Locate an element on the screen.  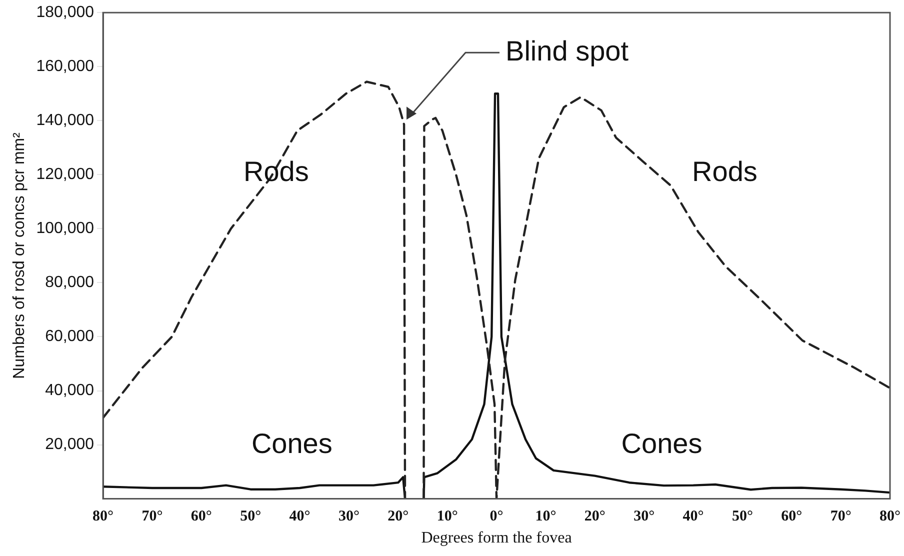
x-axis-title: Degrees form the fovea is located at coordinates (496, 538).